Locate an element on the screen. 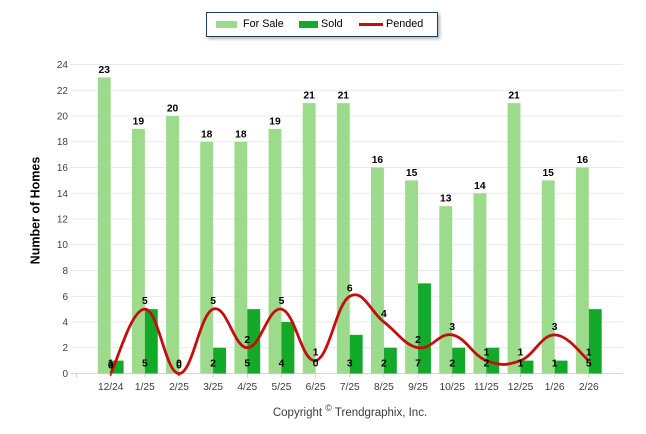 This screenshot has height=434, width=646. svg-text: 12/24 is located at coordinates (111, 387).